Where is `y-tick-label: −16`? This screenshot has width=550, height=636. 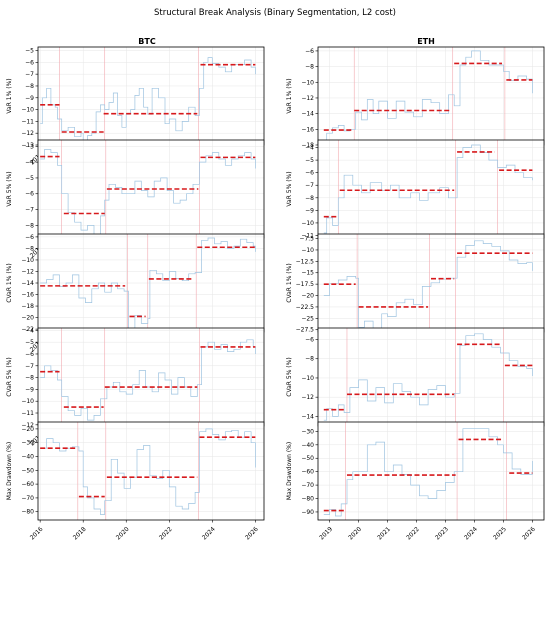
y-tick-label: −16 is located at coordinates (27, 295).